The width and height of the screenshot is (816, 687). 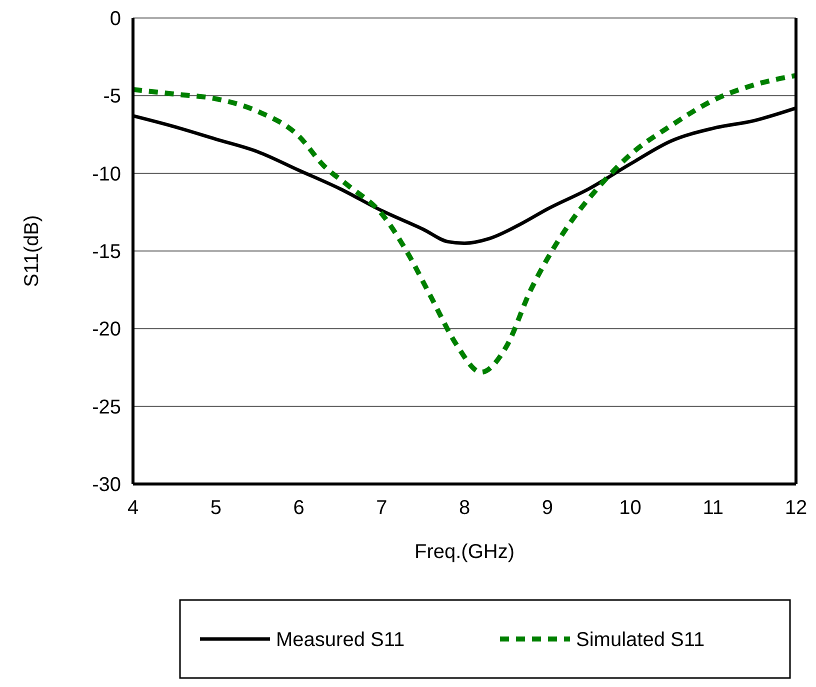 What do you see at coordinates (133, 508) in the screenshot?
I see `x-tick-label: 4` at bounding box center [133, 508].